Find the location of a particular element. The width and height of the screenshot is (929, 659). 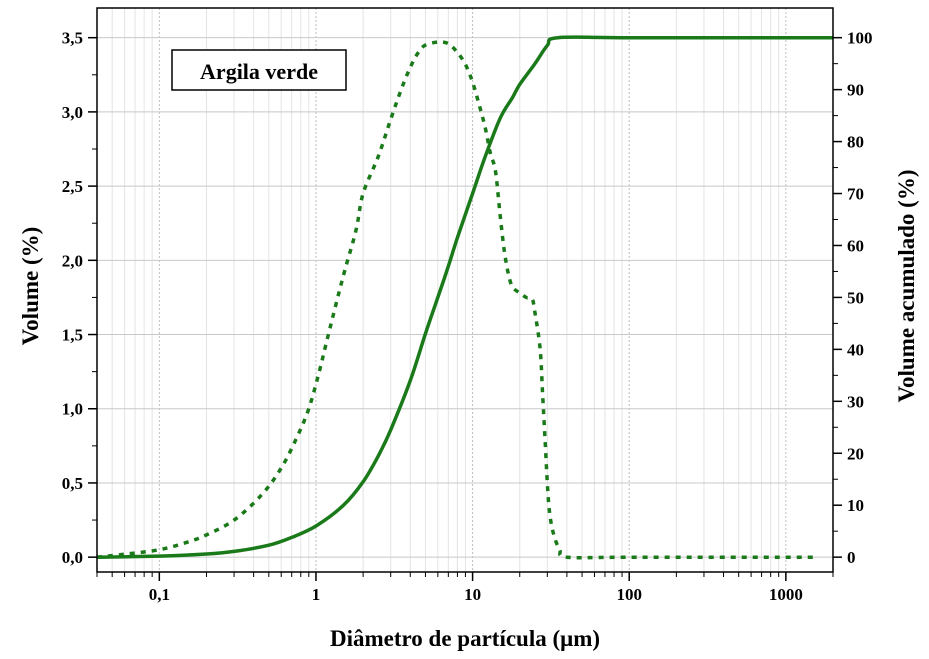

y-right-tick-label: 0 is located at coordinates (851, 557).